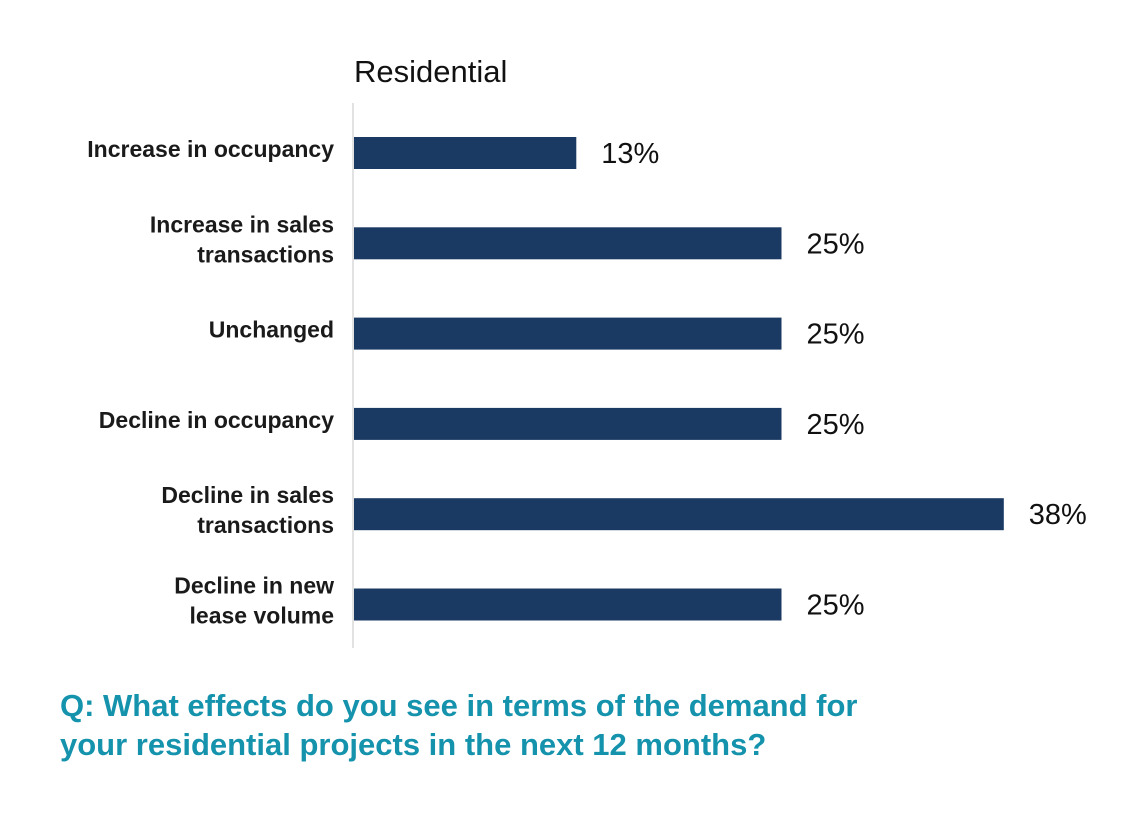  What do you see at coordinates (216, 420) in the screenshot?
I see `category-label: Decline in occupancy` at bounding box center [216, 420].